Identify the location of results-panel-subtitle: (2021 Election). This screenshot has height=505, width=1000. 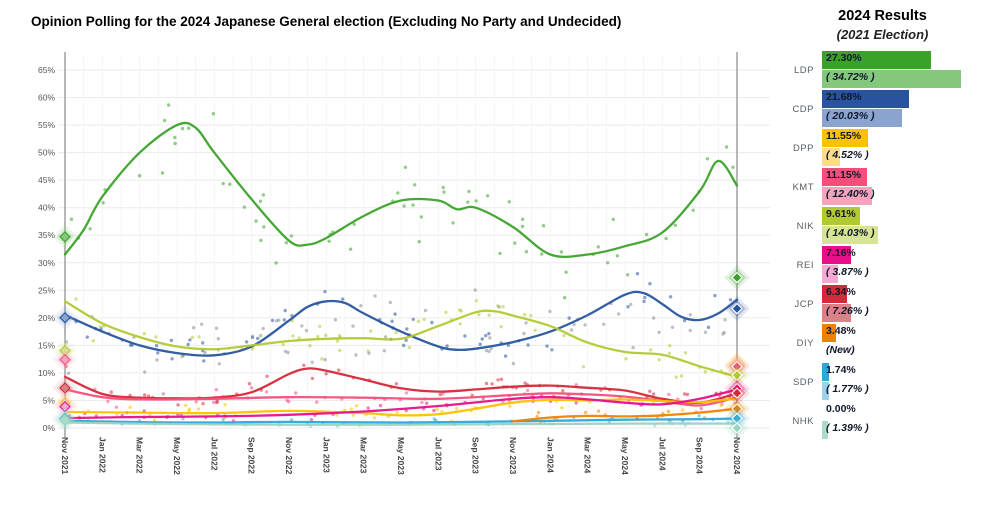
(882, 34).